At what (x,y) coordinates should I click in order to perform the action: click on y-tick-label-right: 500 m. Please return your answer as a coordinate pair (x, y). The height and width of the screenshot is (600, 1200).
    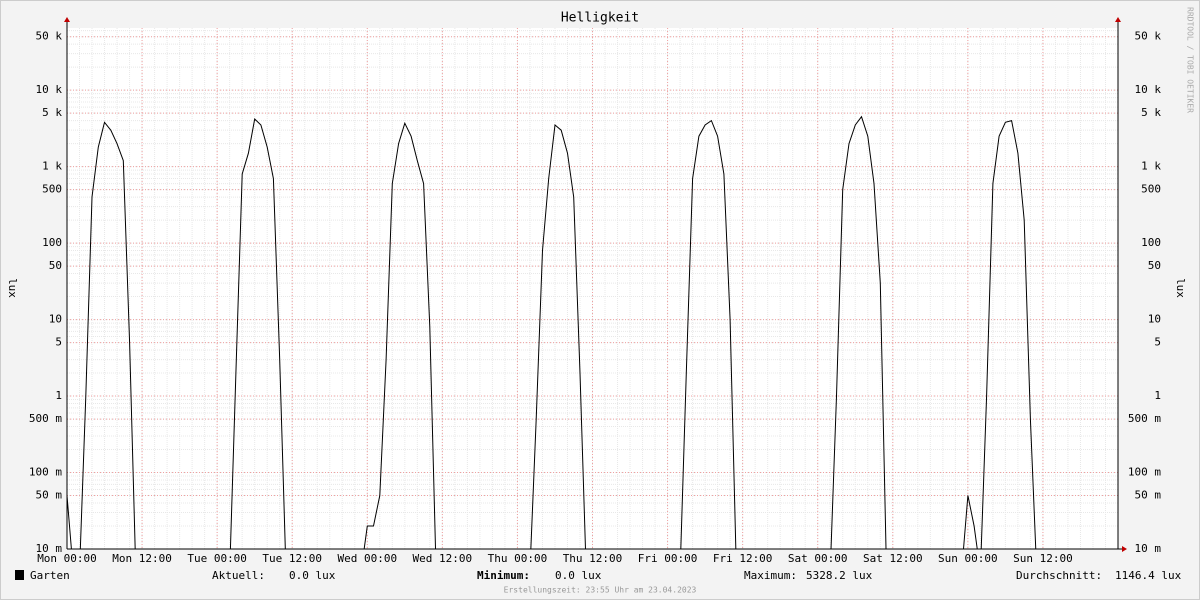
    Looking at the image, I should click on (1144, 418).